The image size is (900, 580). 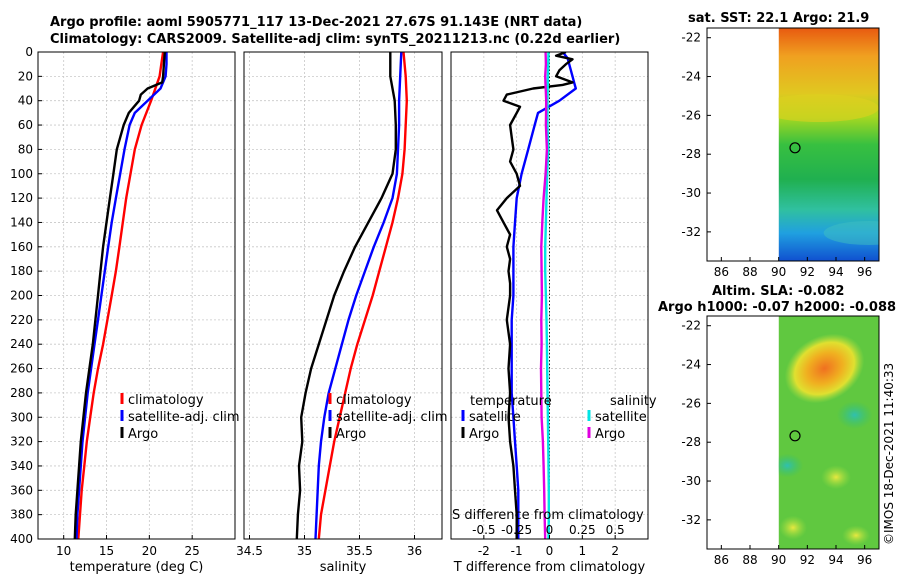 What do you see at coordinates (779, 18) in the screenshot?
I see `sst-map-title: sat. SST: 22.1 Argo: 21.9` at bounding box center [779, 18].